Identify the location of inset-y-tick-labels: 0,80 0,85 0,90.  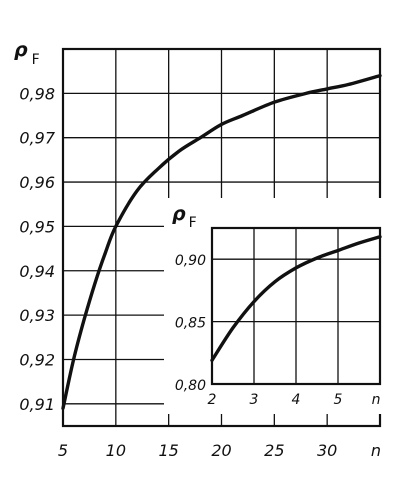
(190, 323).